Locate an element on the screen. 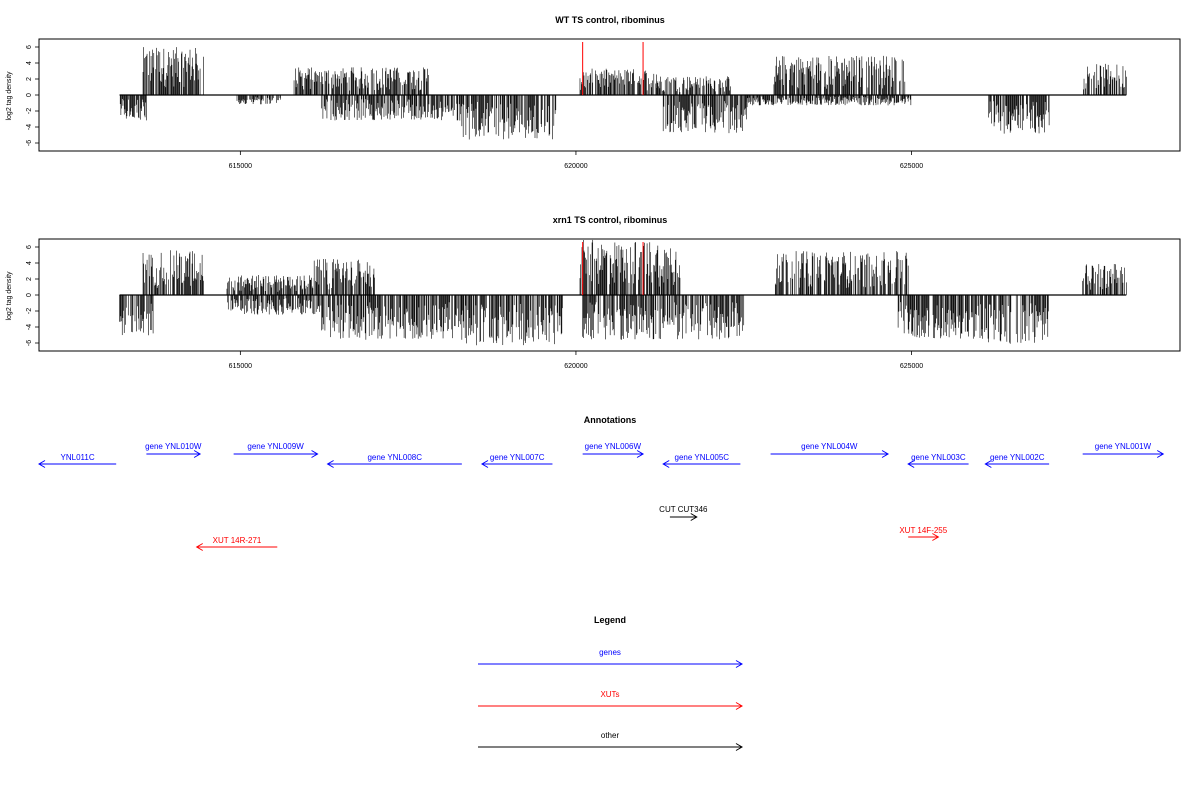 This screenshot has height=800, width=1200. feature-cut-cut346: CUT CUT346 is located at coordinates (683, 513).